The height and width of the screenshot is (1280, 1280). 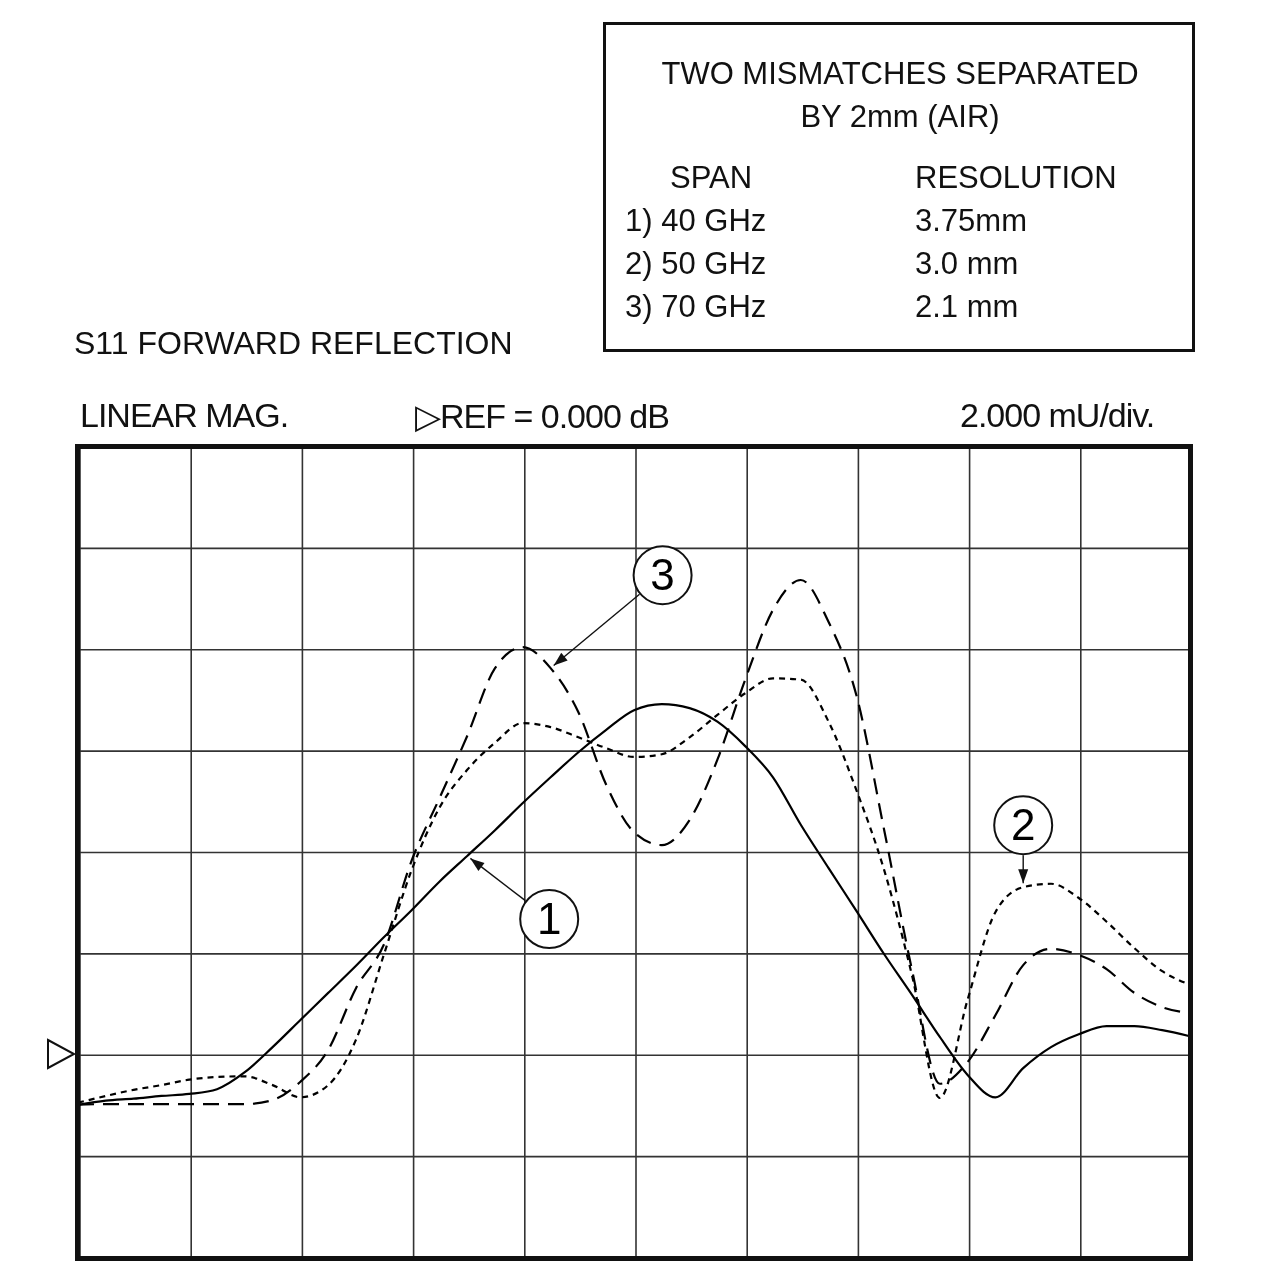 What do you see at coordinates (1016, 178) in the screenshot?
I see `text: RESOLUTION` at bounding box center [1016, 178].